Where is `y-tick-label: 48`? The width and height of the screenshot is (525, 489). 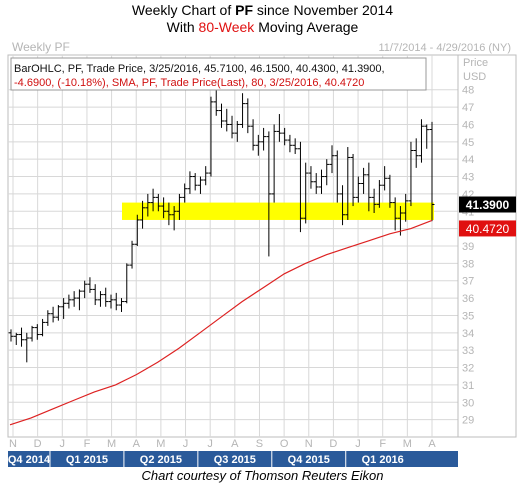
y-tick-label: 48 is located at coordinates (468, 91).